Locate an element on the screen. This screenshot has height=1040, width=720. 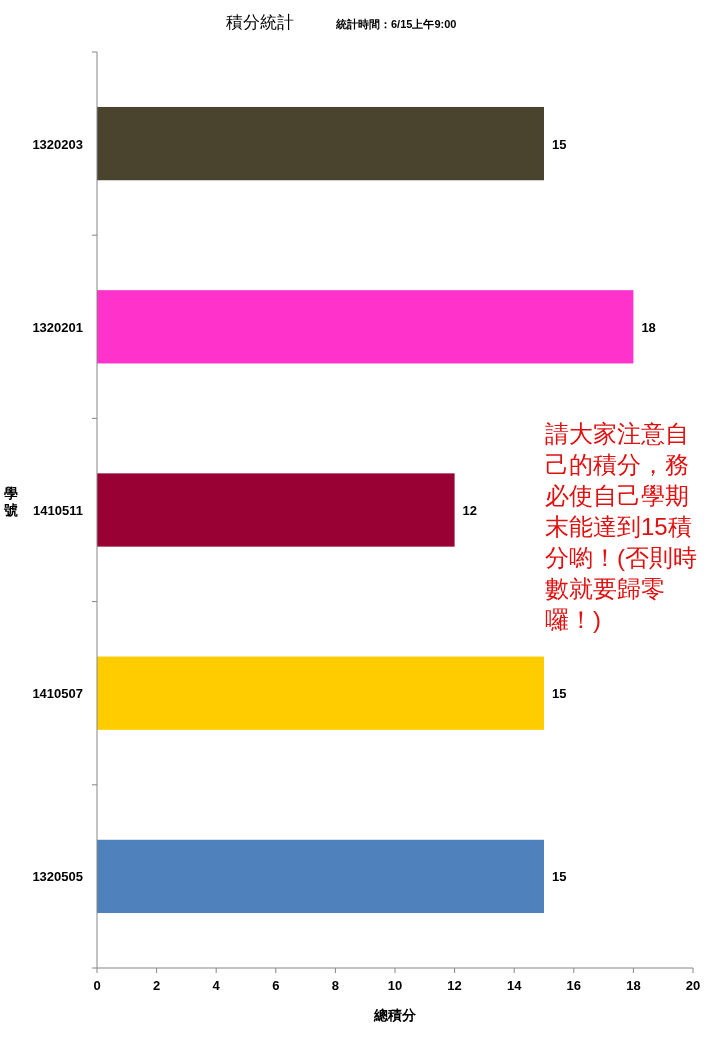
x-tick-label: 10 is located at coordinates (395, 985).